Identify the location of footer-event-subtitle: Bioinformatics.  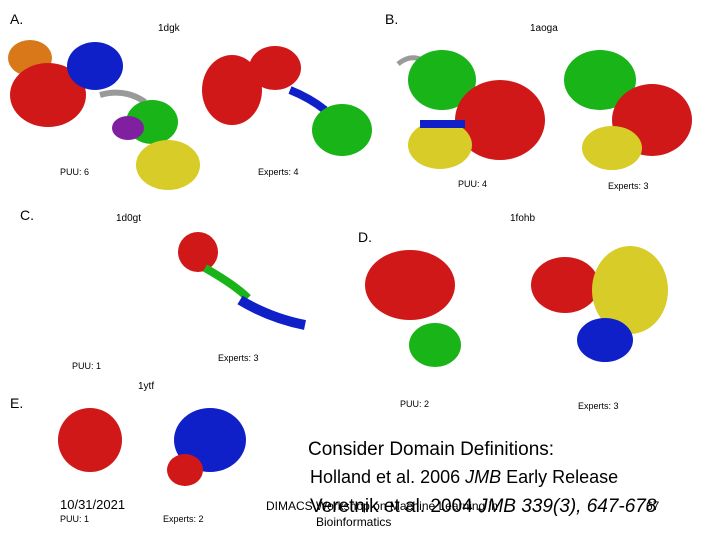
(354, 522).